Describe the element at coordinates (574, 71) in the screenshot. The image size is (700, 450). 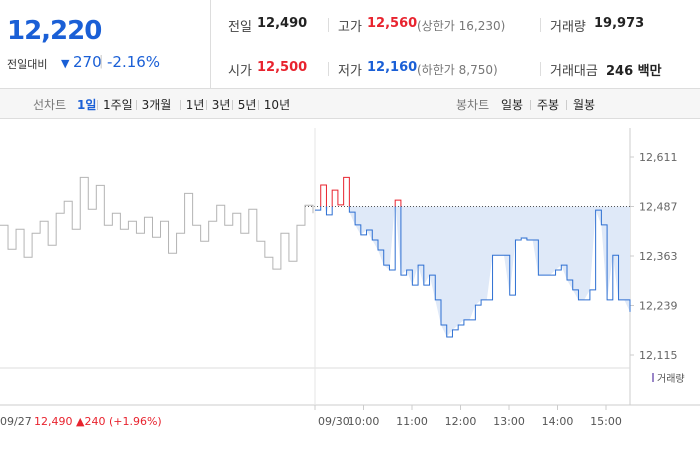
I see `stat-label: 거래대금` at that location.